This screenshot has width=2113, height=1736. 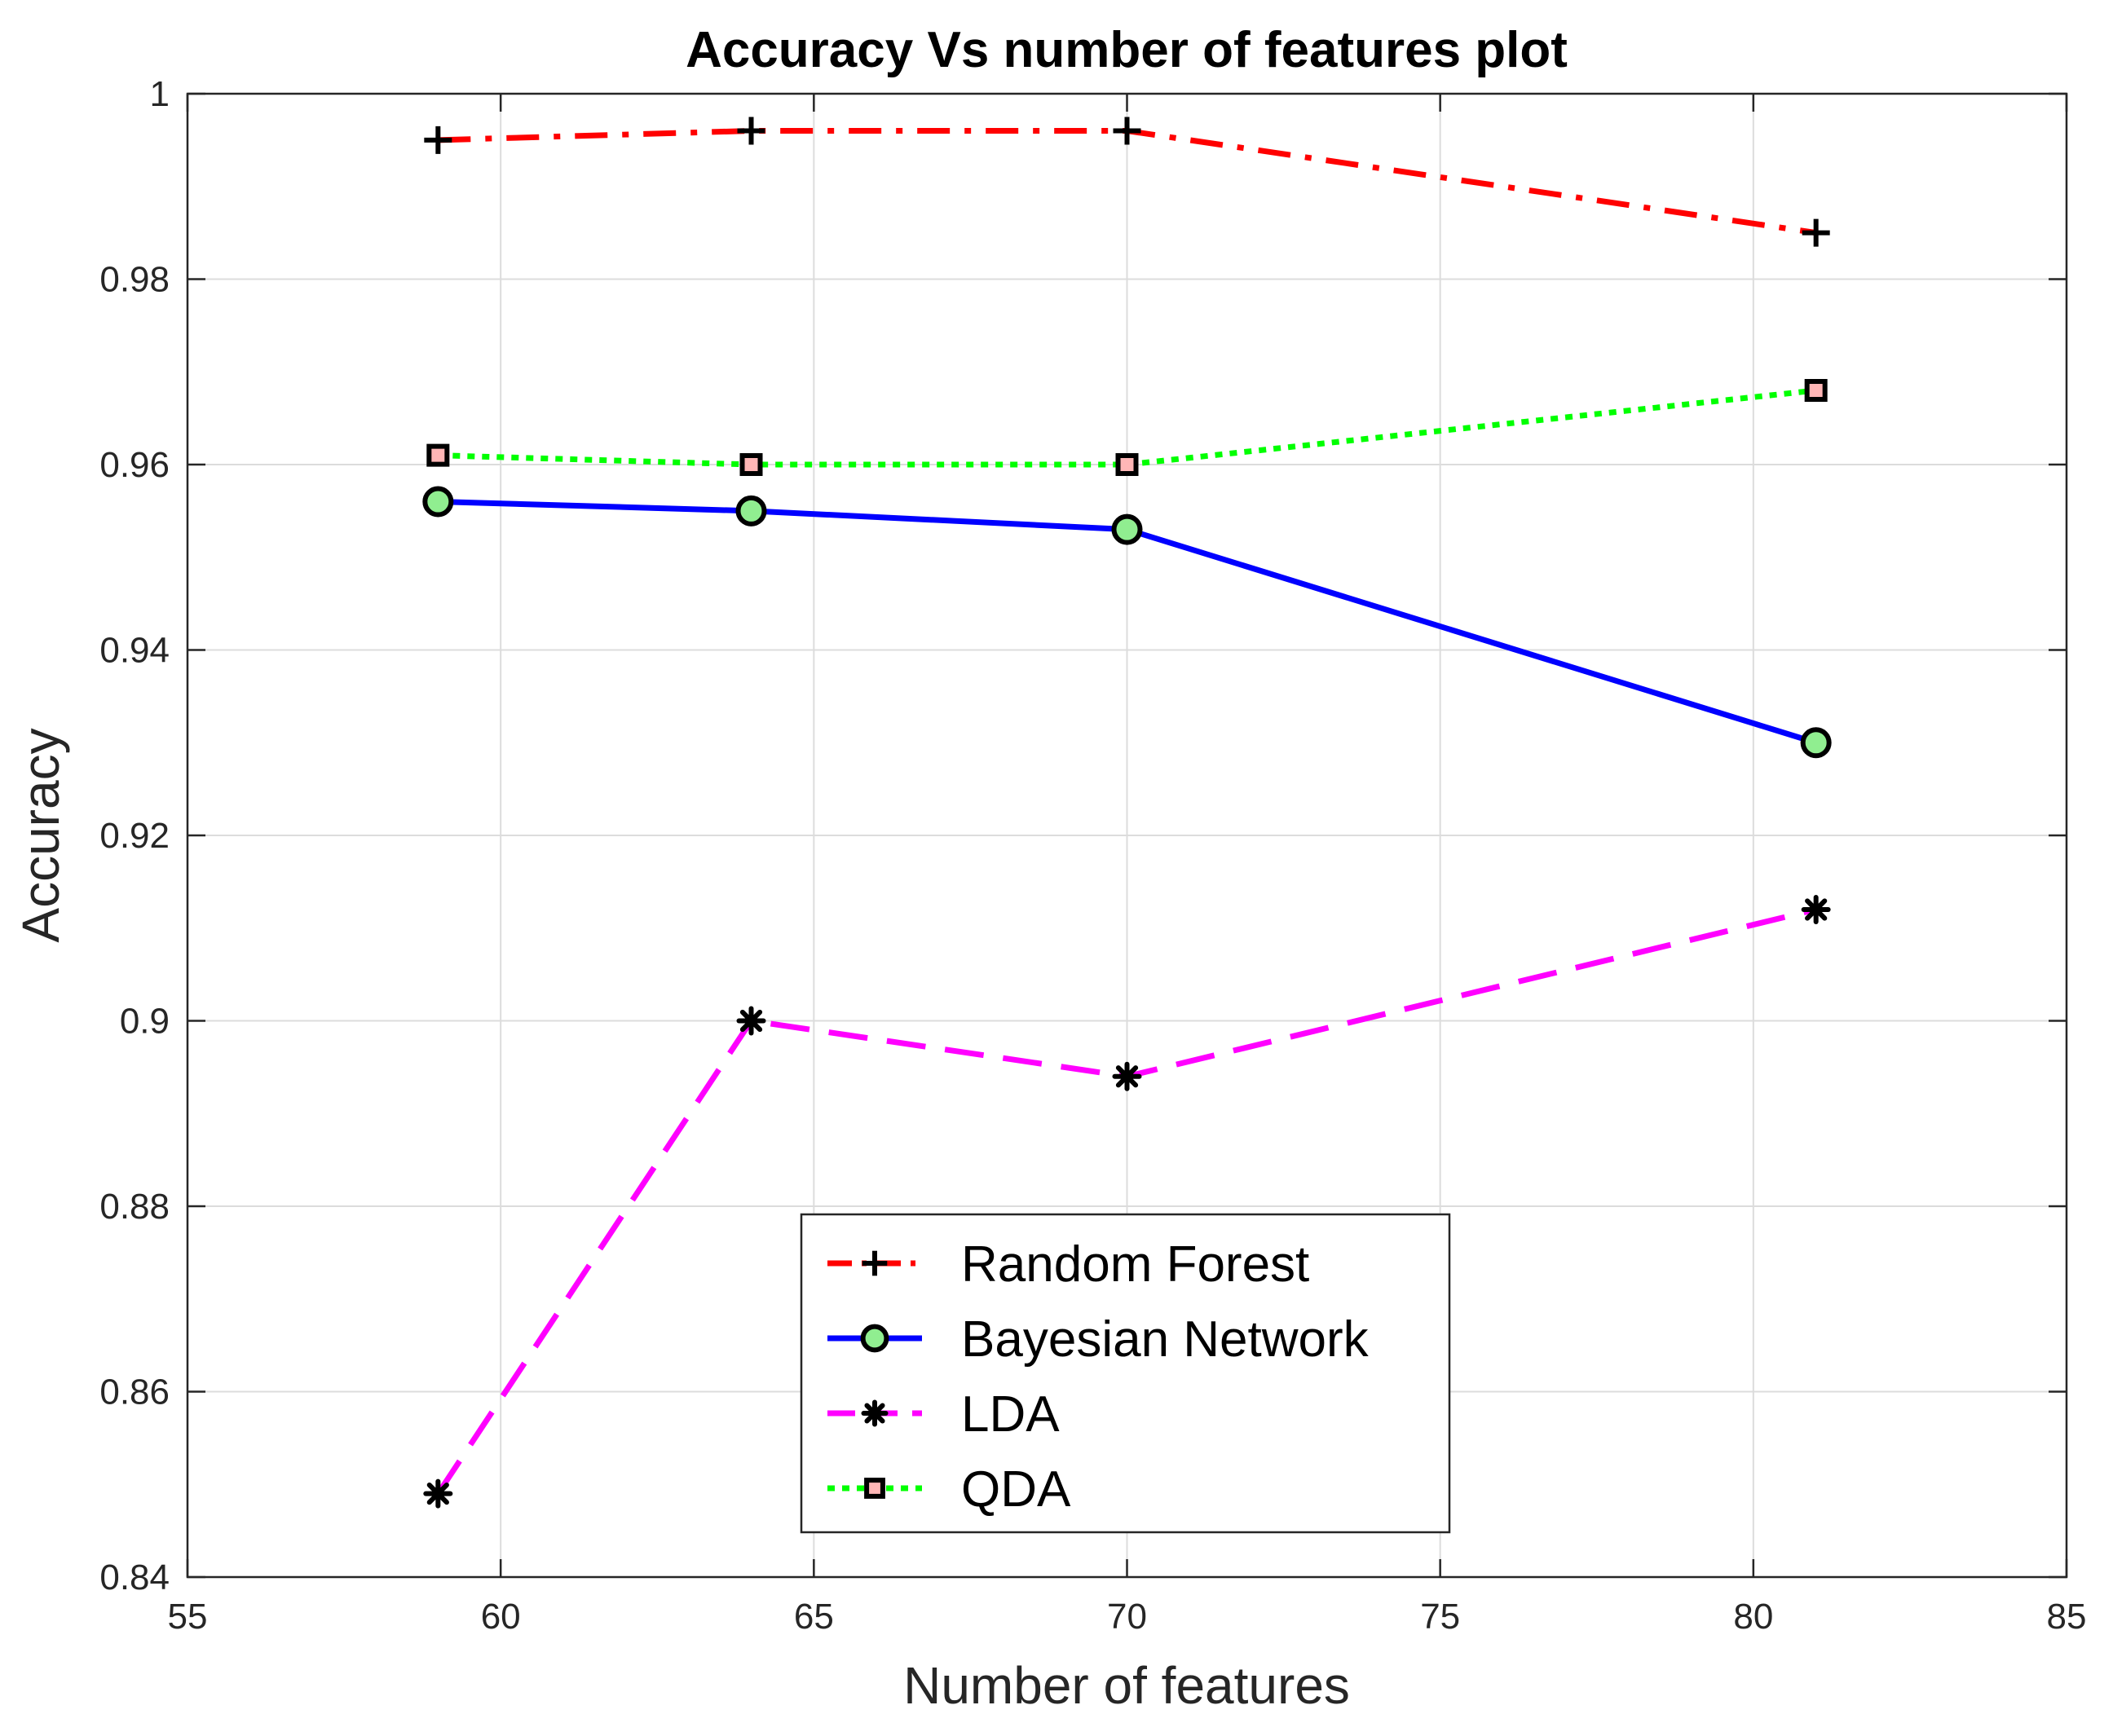 I want to click on y-tick-label: 0.98, so click(x=134, y=280).